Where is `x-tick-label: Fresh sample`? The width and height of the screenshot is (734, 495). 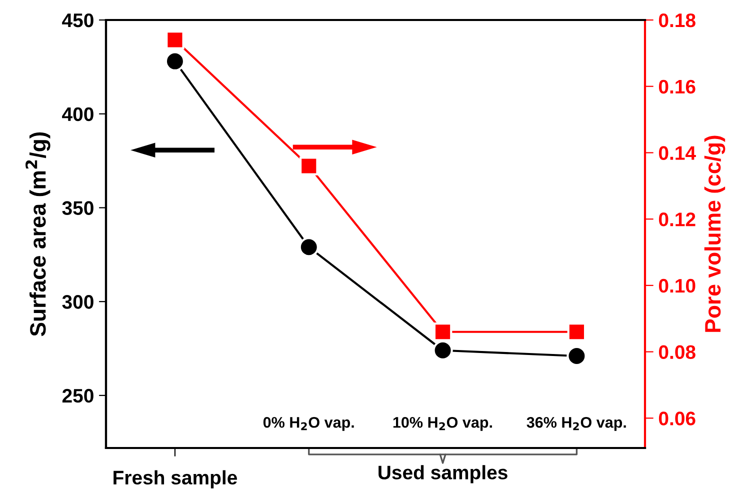
x-tick-label: Fresh sample is located at coordinates (175, 479).